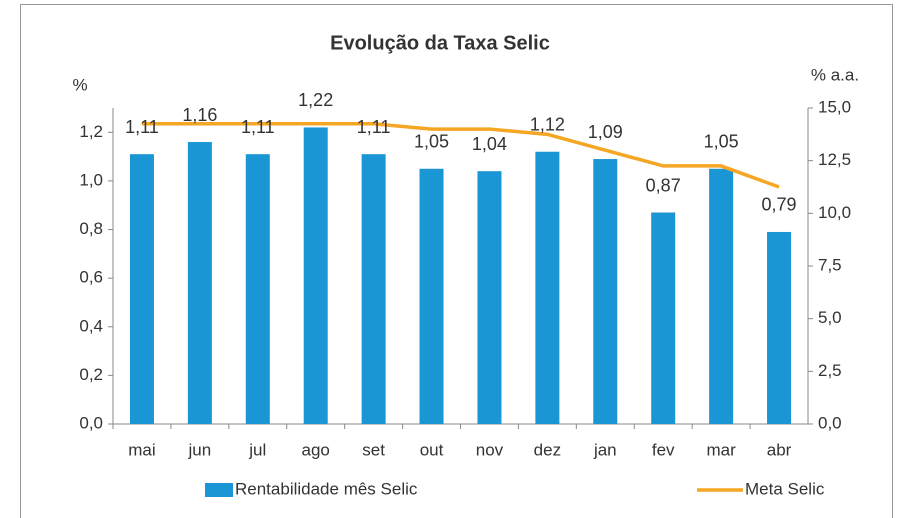 The width and height of the screenshot is (899, 518). What do you see at coordinates (547, 125) in the screenshot?
I see `data-label: 1,12` at bounding box center [547, 125].